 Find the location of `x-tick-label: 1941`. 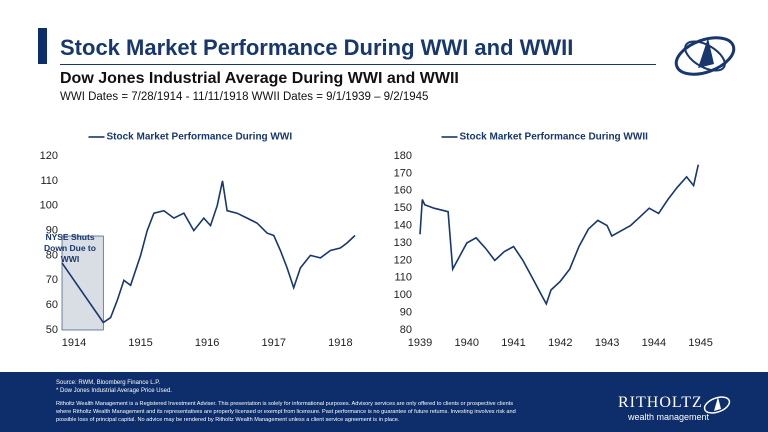

x-tick-label: 1941 is located at coordinates (513, 343).